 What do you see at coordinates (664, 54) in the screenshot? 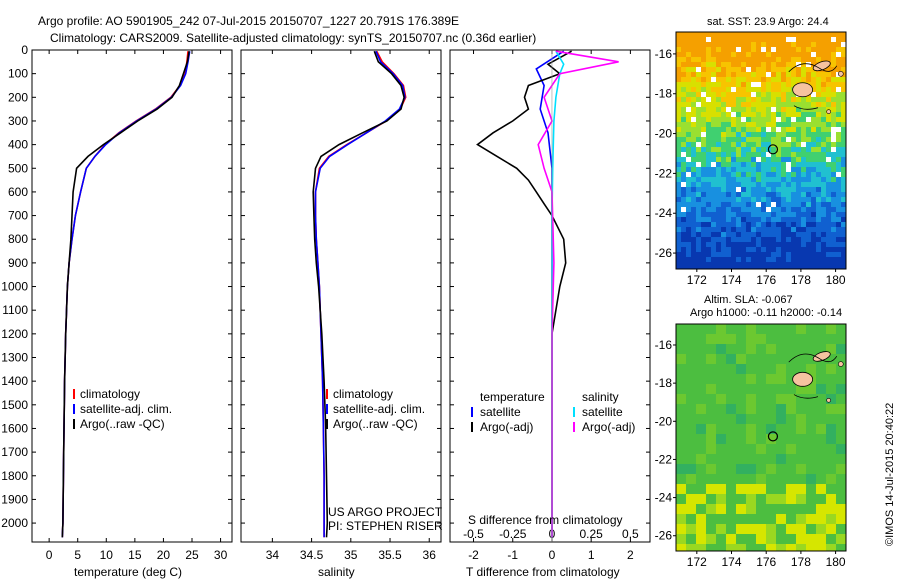
I see `lat-tick-label: -16` at bounding box center [664, 54].